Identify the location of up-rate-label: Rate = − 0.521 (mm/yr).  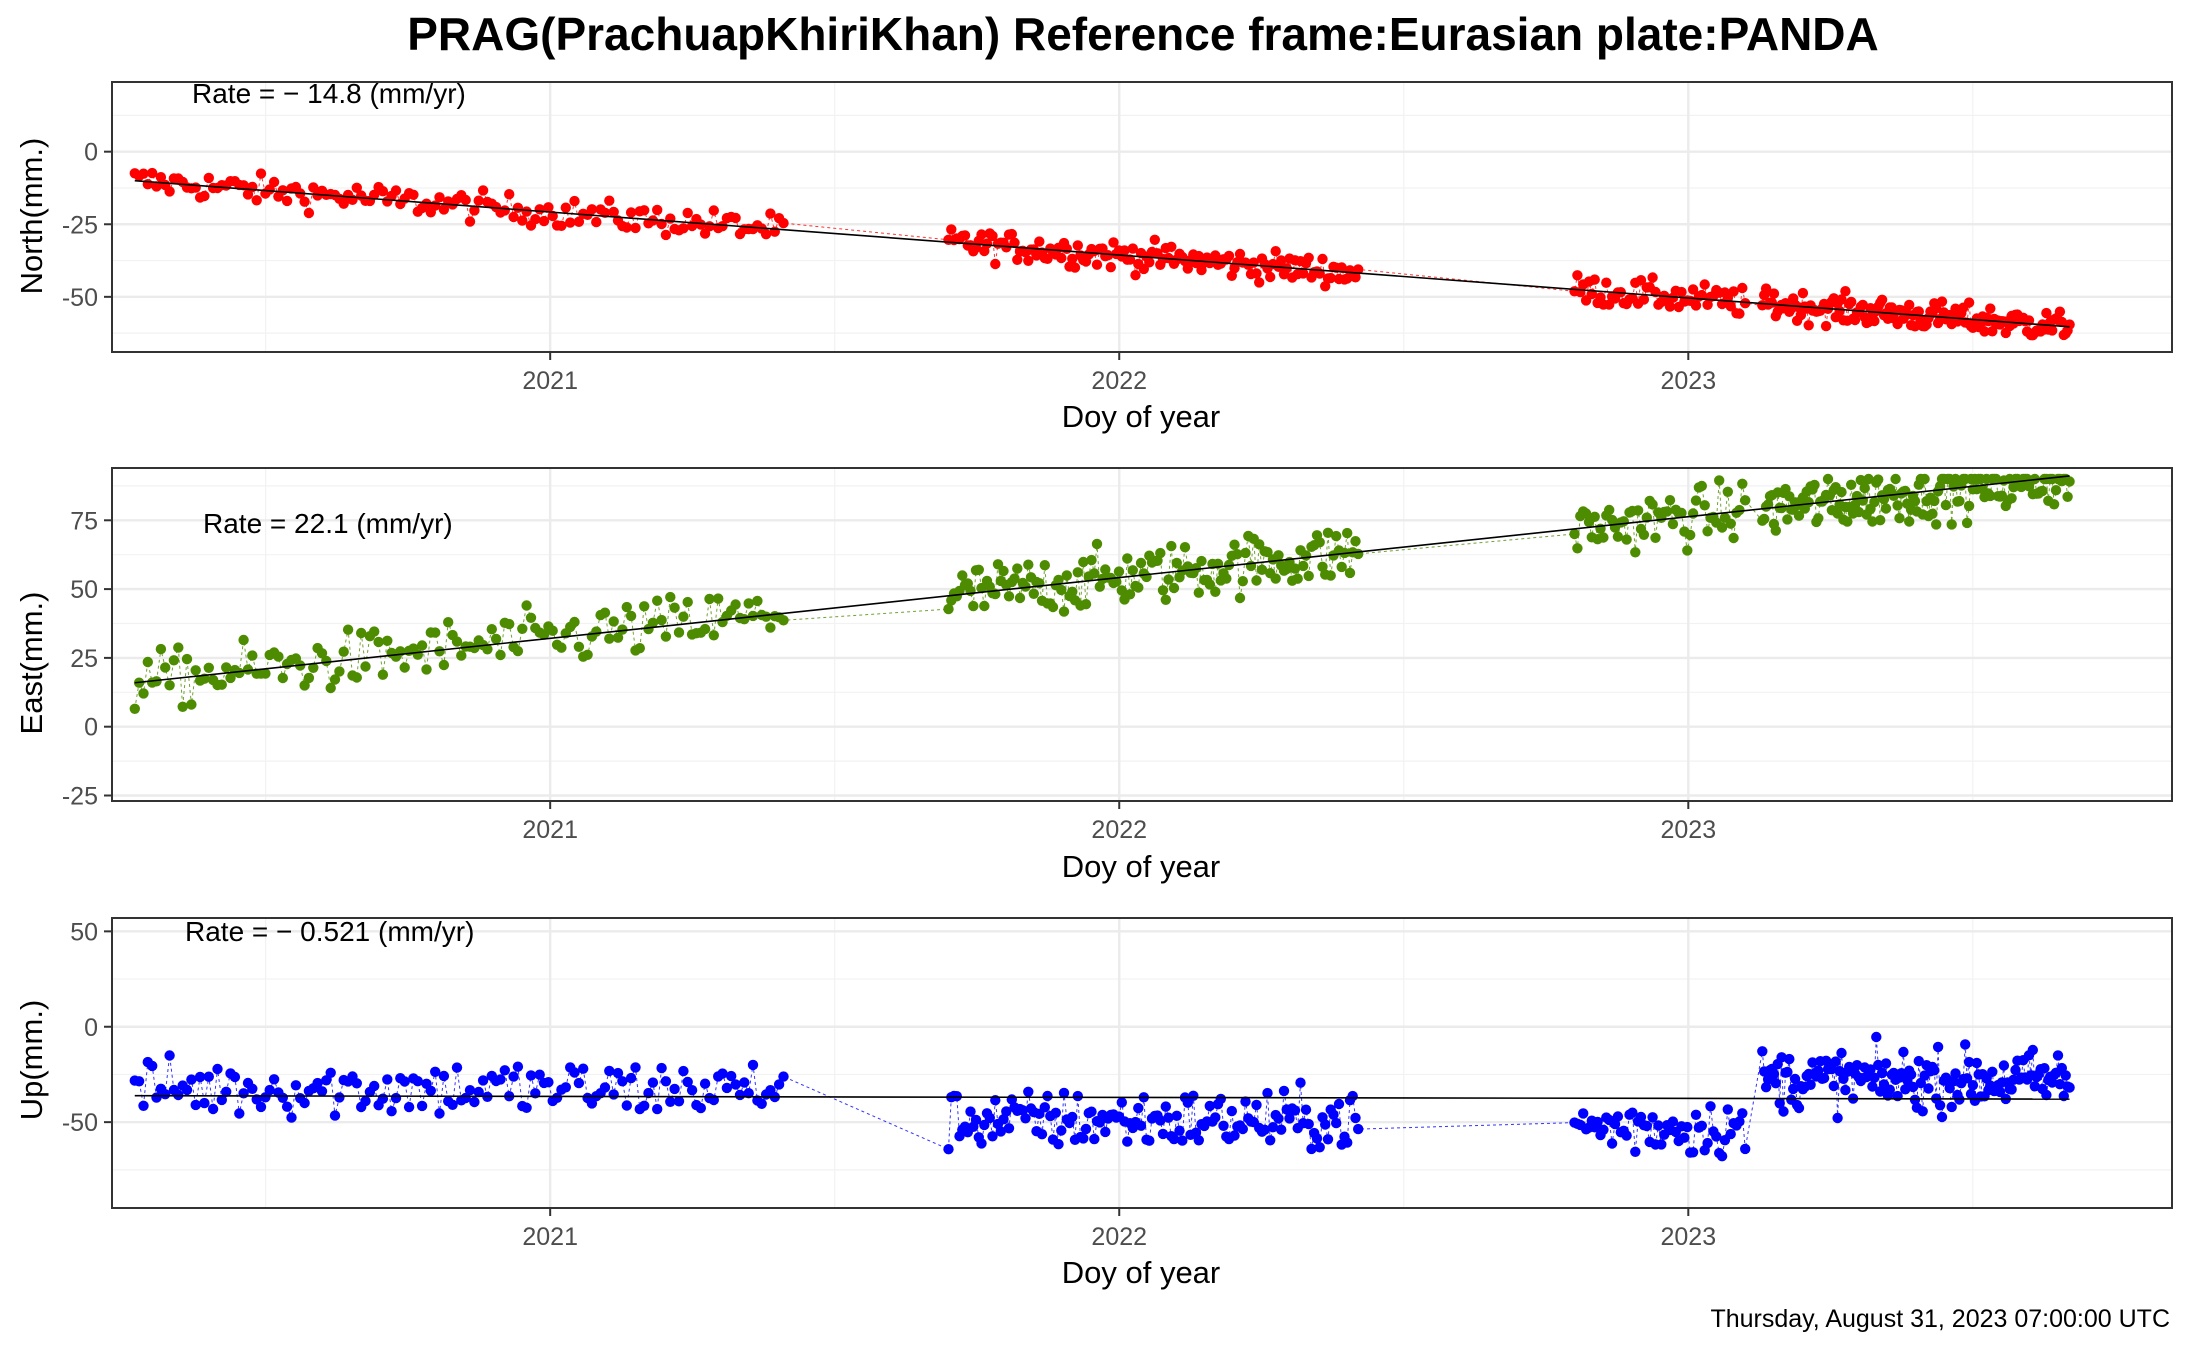
(329, 931).